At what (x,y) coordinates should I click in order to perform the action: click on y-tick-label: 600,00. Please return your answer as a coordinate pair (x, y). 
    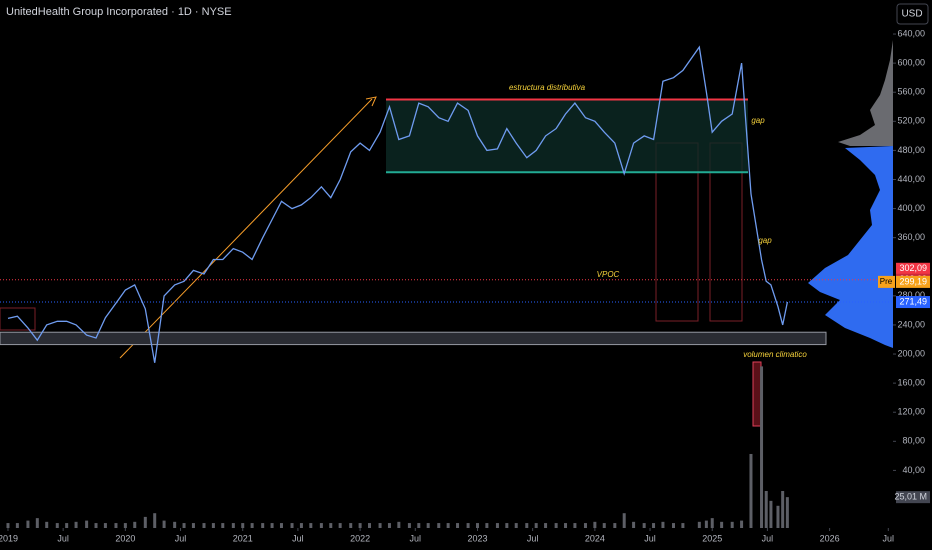
    Looking at the image, I should click on (911, 63).